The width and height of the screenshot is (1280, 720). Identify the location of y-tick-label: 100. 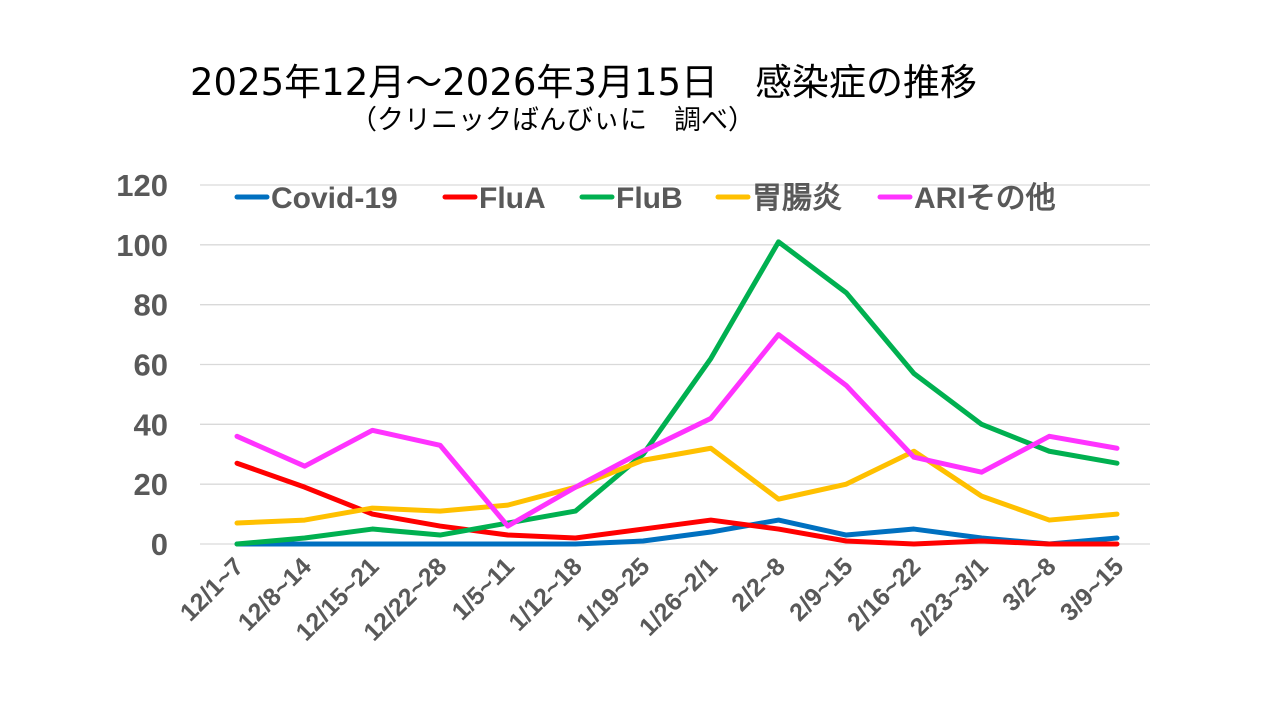
(142, 245).